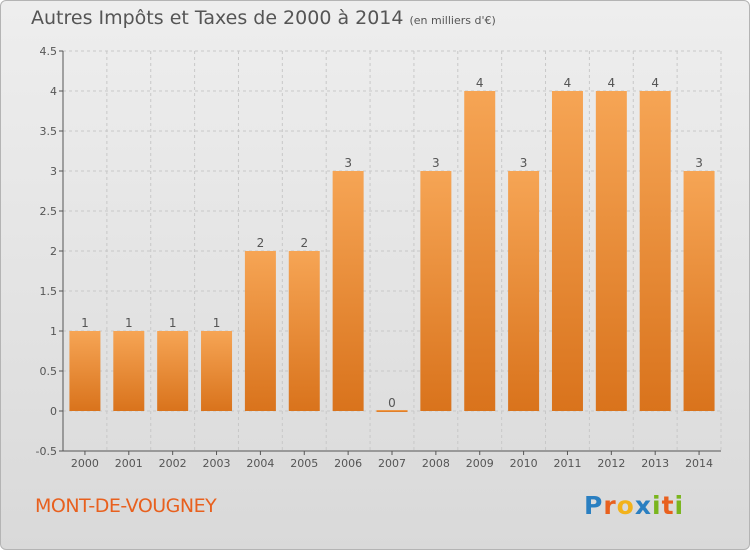  What do you see at coordinates (699, 463) in the screenshot?
I see `x-tick-label: 2014` at bounding box center [699, 463].